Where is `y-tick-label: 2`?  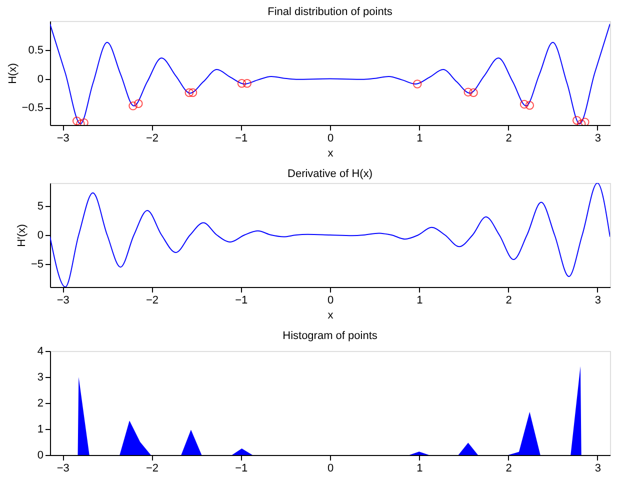 y-tick-label: 2 is located at coordinates (40, 404).